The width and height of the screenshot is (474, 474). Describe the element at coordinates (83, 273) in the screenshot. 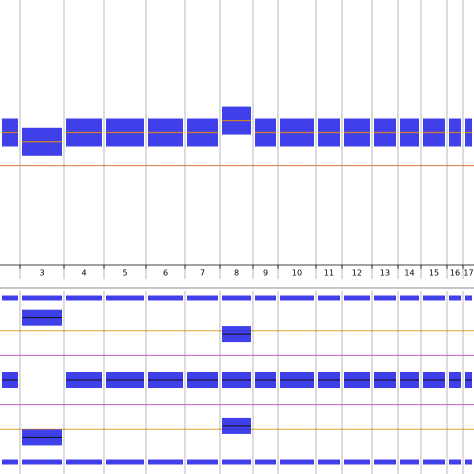

I see `x-tick-label: 4` at that location.